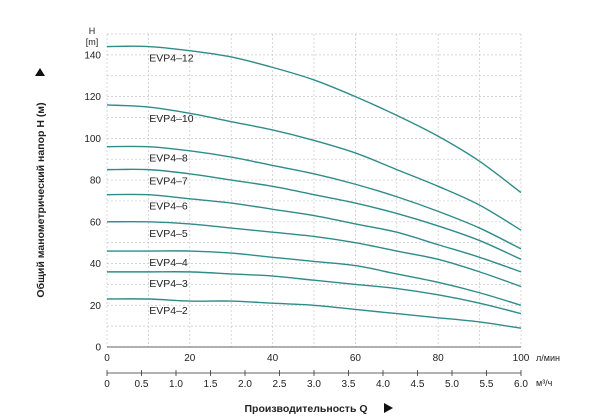 This screenshot has height=419, width=600. What do you see at coordinates (349, 384) in the screenshot?
I see `x2-tick-label: 3.5` at bounding box center [349, 384].